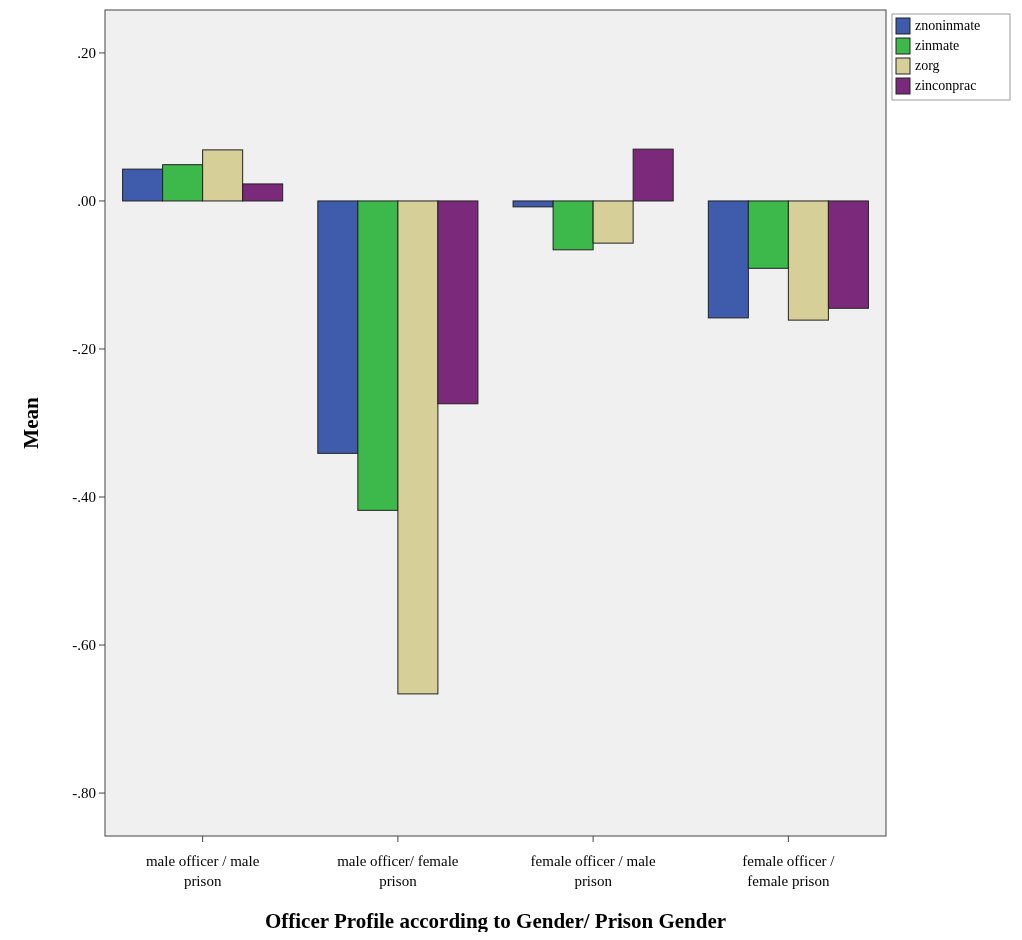  Describe the element at coordinates (398, 871) in the screenshot. I see `x-tick-label: male officer/ female prison` at that location.